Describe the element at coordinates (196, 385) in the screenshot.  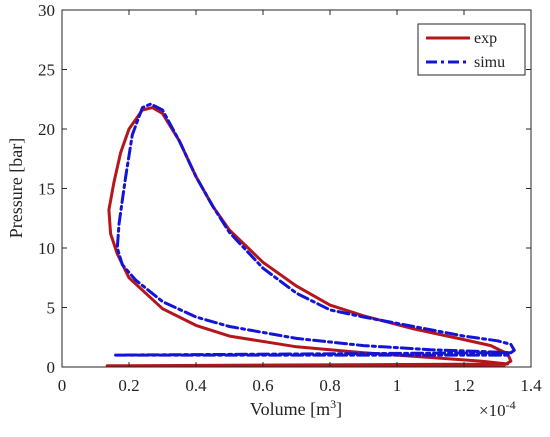
I see `x-tick-label: 0.4` at that location.